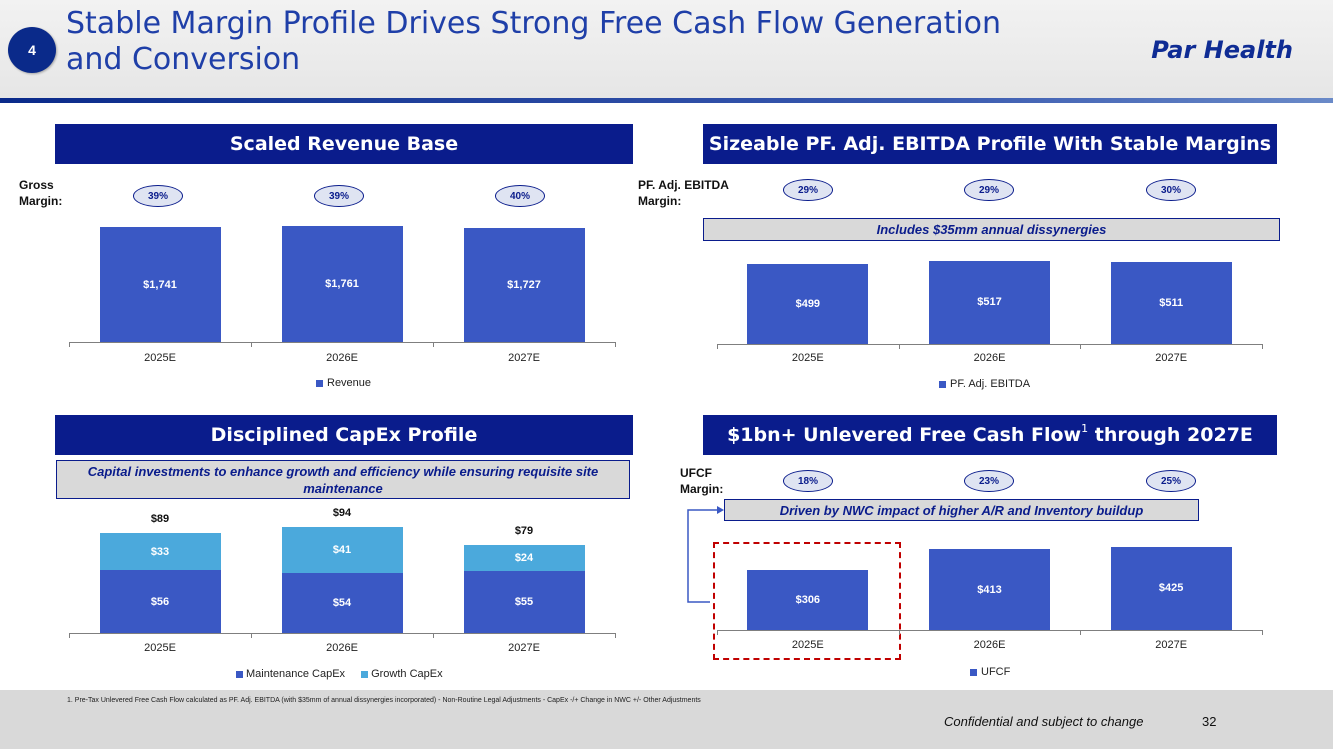  What do you see at coordinates (990, 384) in the screenshot?
I see `legend-label: PF. Adj. EBITDA` at bounding box center [990, 384].